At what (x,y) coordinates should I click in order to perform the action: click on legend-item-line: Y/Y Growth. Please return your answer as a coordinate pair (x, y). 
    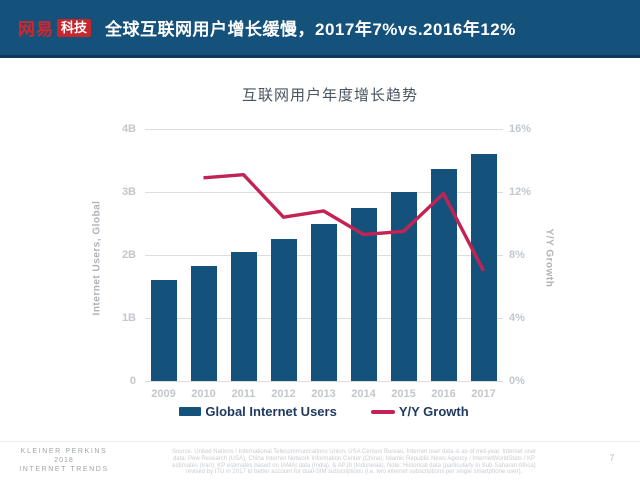
    Looking at the image, I should click on (419, 411).